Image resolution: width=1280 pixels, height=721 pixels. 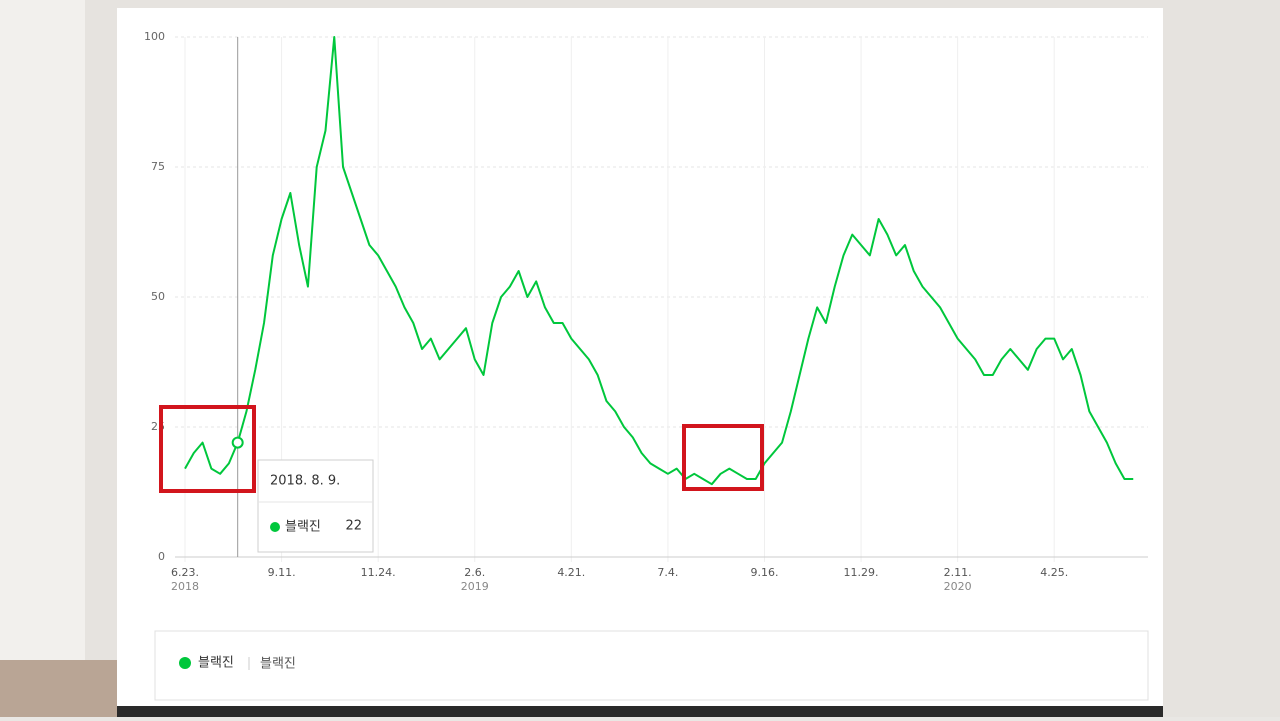 I want to click on tooltip: 2018. 8. 9. 블랙진 22, so click(x=315, y=506).